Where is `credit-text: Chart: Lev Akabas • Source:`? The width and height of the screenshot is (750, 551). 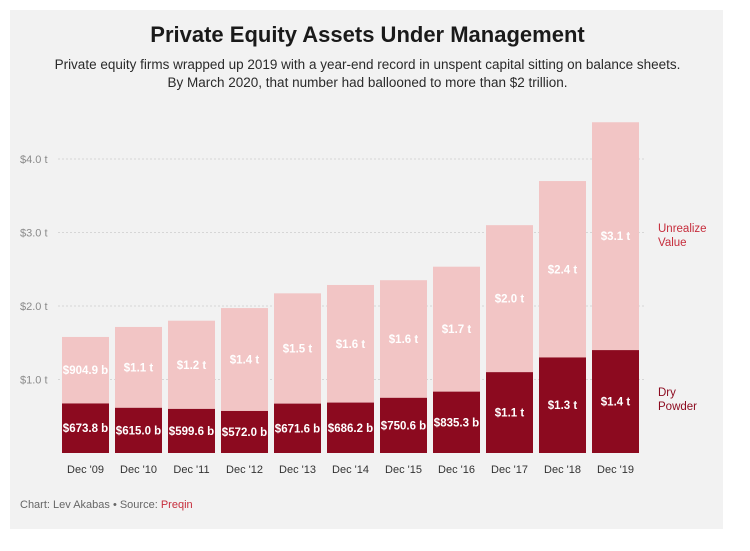 credit-text: Chart: Lev Akabas • Source: is located at coordinates (90, 505).